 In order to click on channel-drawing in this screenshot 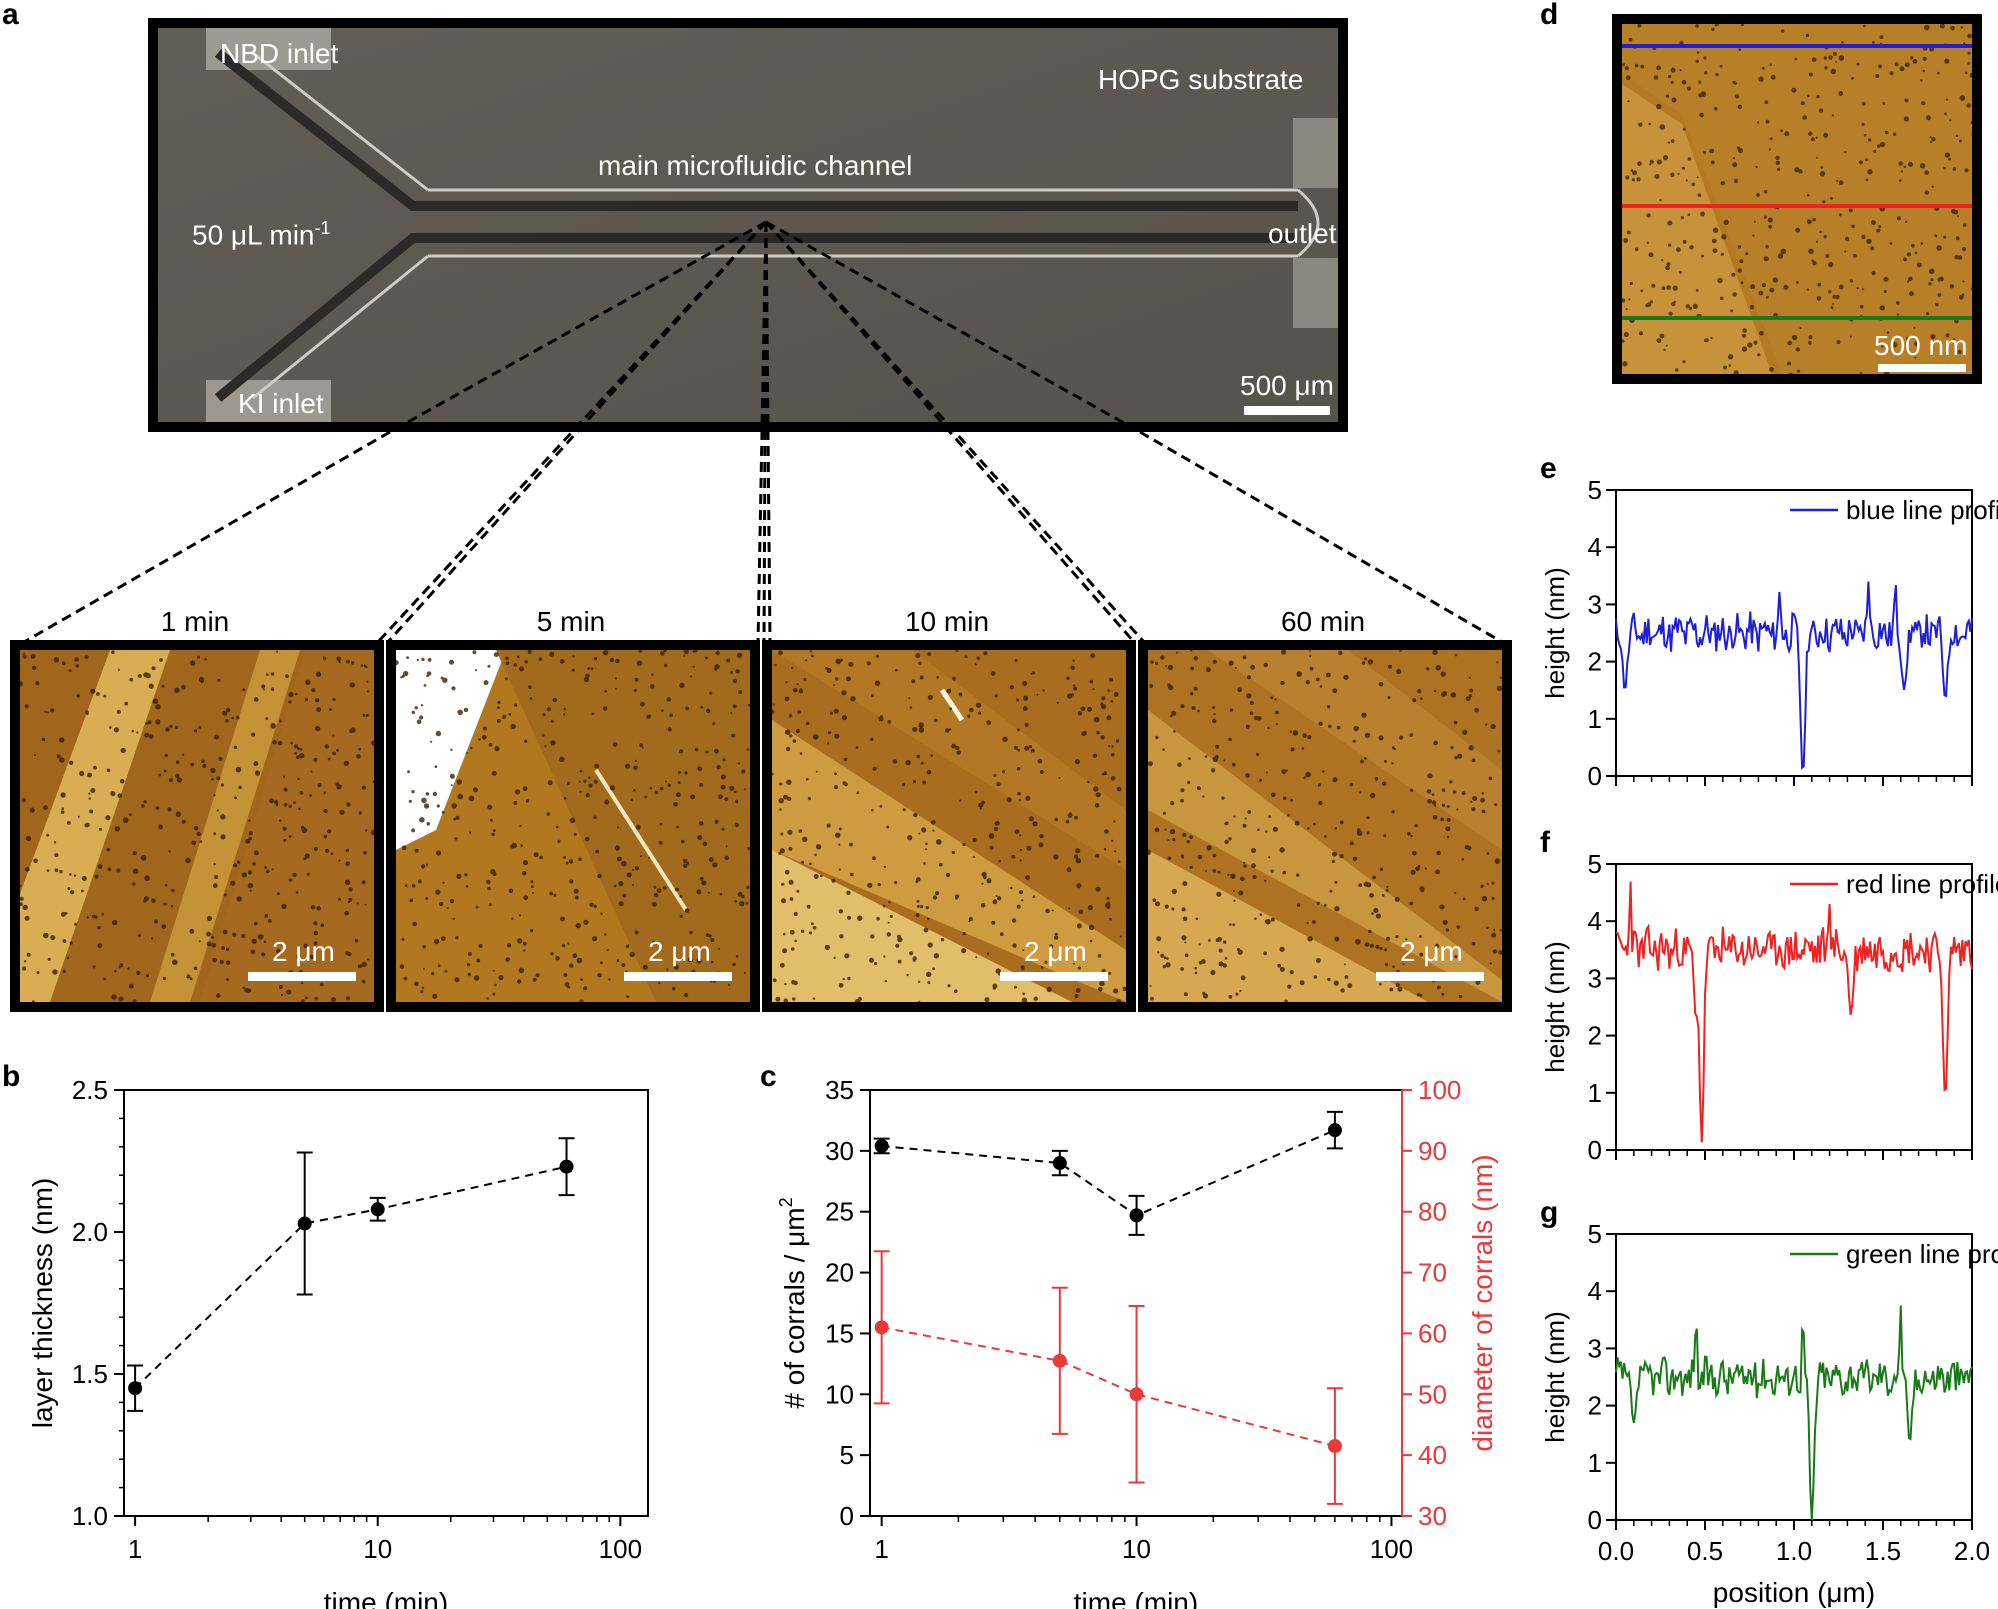, I will do `click(748, 225)`.